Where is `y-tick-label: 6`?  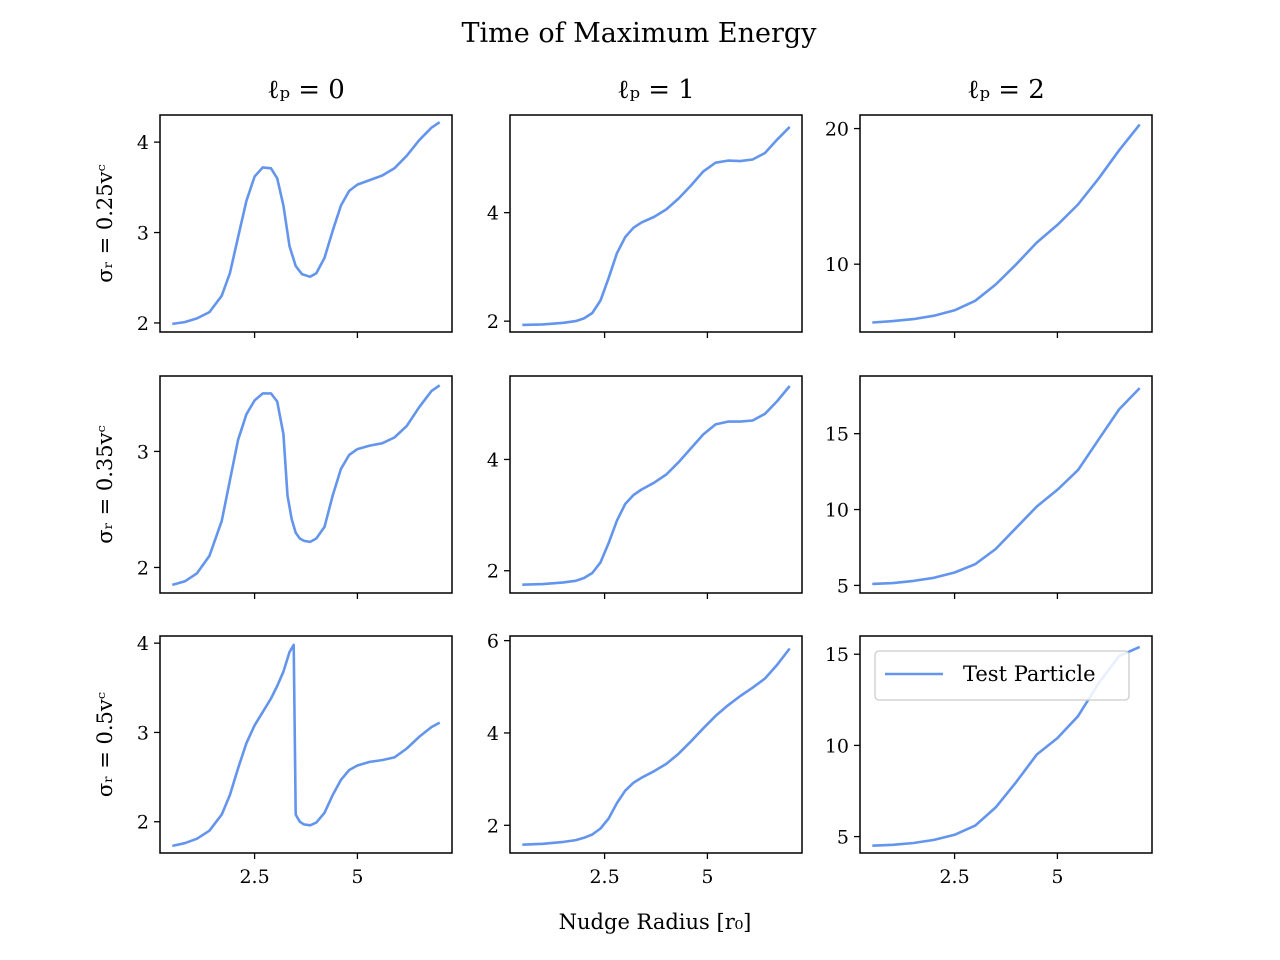
y-tick-label: 6 is located at coordinates (493, 642).